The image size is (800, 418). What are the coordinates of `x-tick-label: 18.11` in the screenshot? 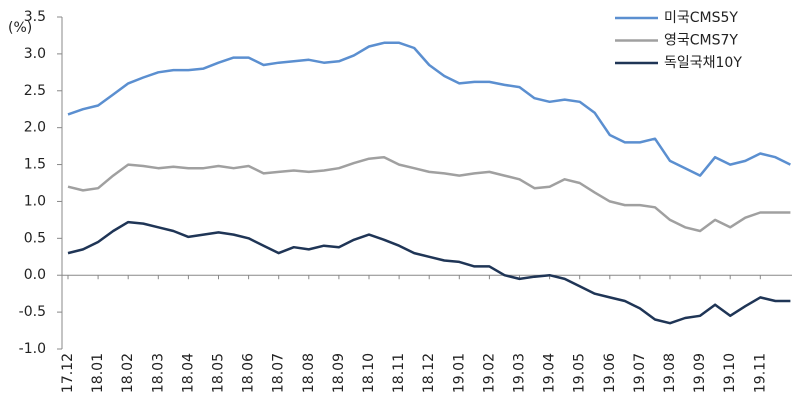 It's located at (399, 373).